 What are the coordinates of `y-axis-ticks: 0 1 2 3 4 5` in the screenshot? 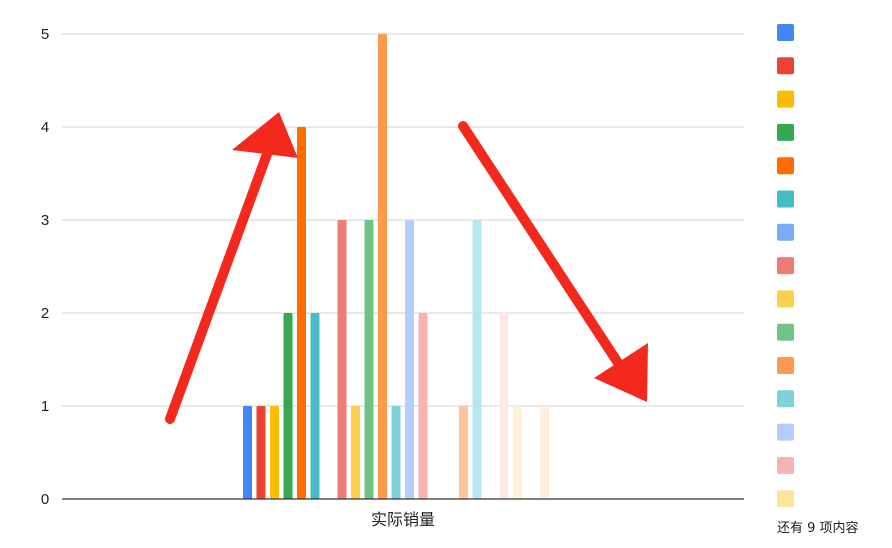 It's located at (45, 267).